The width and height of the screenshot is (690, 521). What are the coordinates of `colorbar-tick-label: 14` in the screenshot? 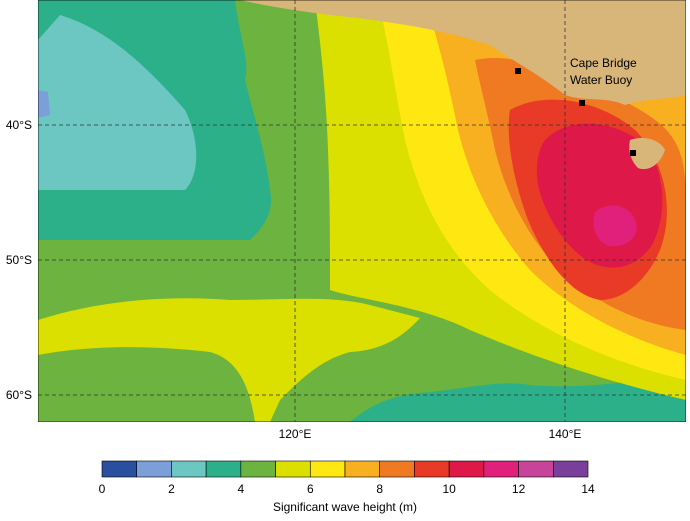 It's located at (588, 489).